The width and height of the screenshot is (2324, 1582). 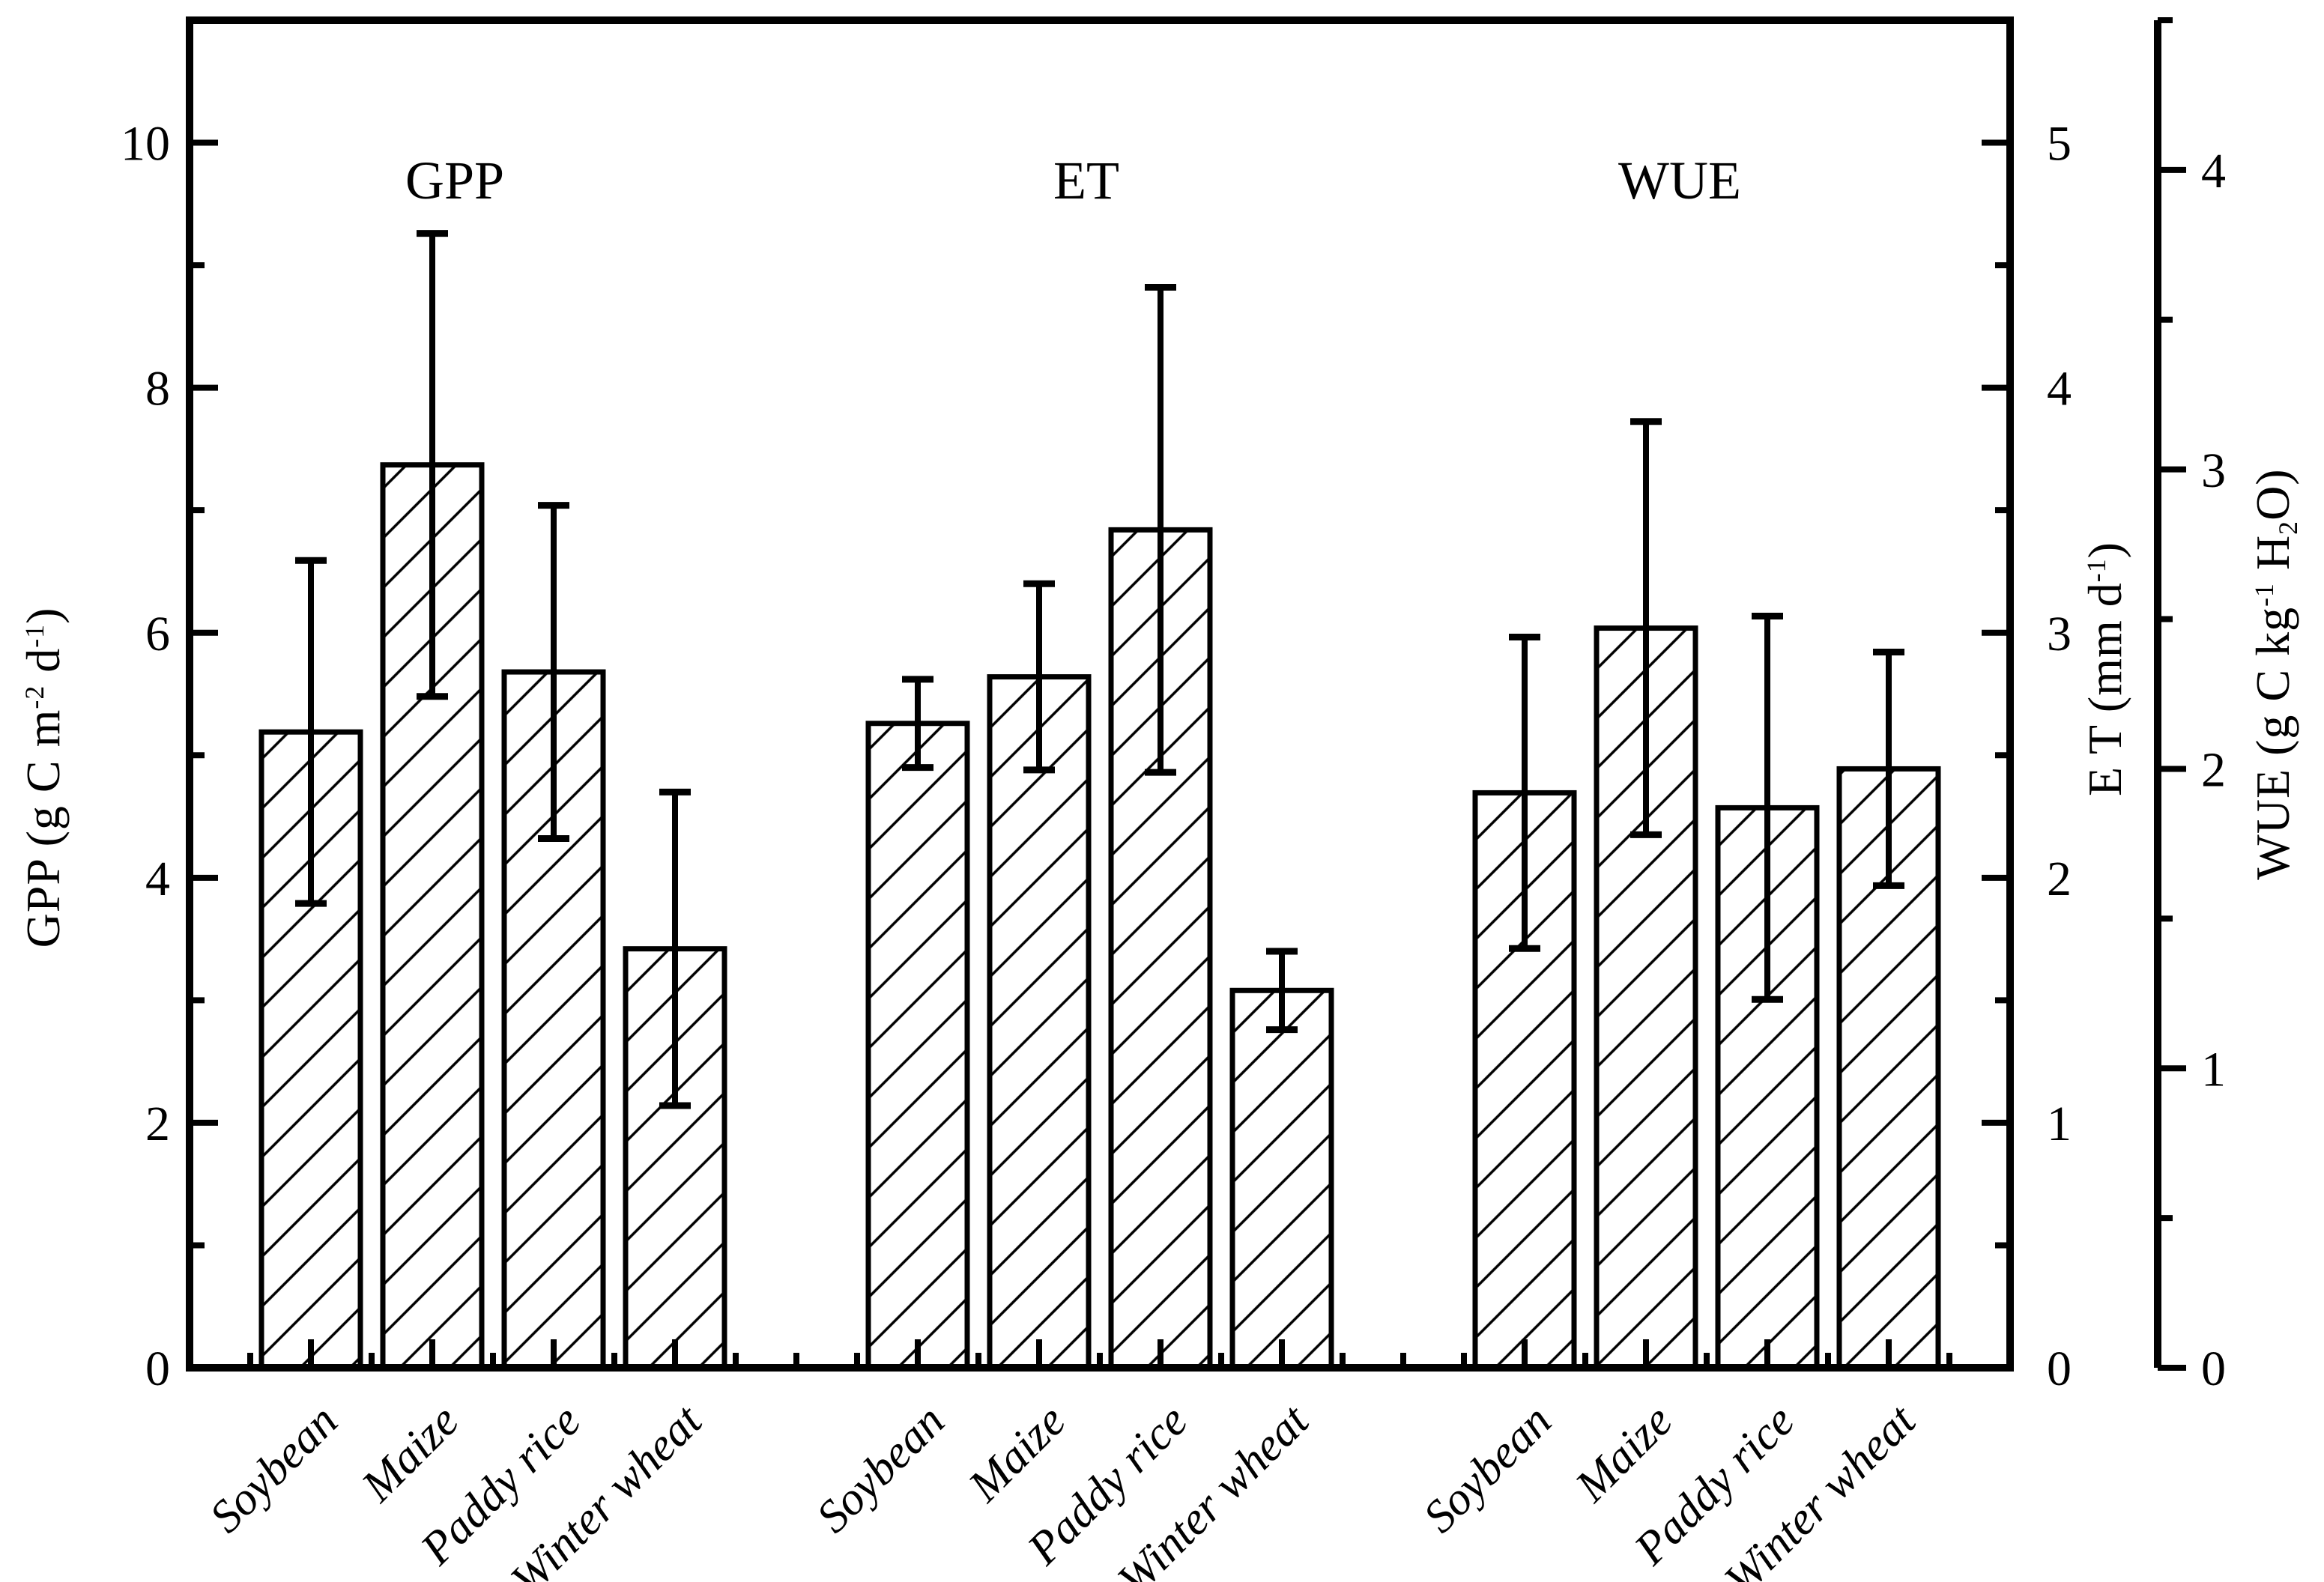 What do you see at coordinates (2059, 634) in the screenshot?
I see `et-axis-label-3: 3` at bounding box center [2059, 634].